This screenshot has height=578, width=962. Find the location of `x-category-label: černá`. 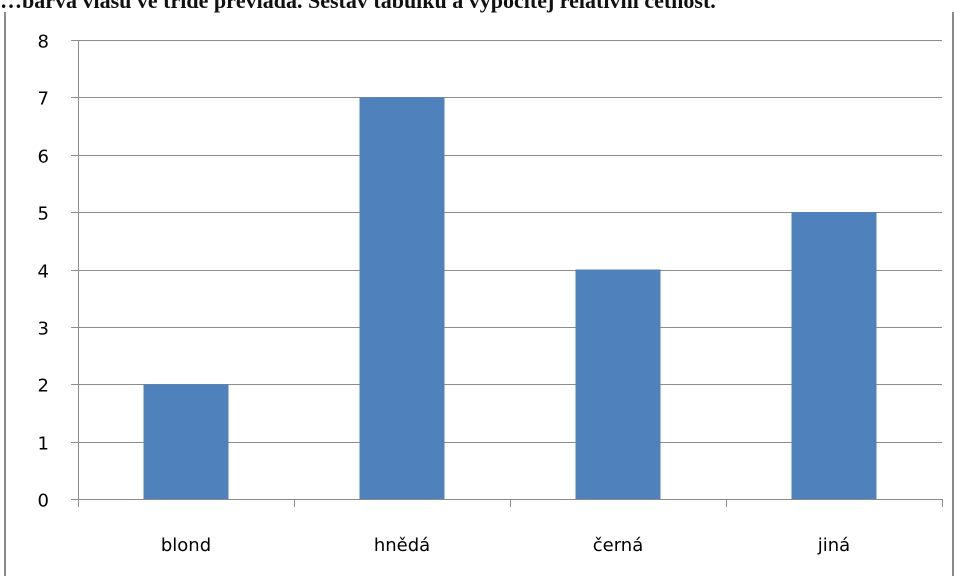

x-category-label: černá is located at coordinates (618, 545).